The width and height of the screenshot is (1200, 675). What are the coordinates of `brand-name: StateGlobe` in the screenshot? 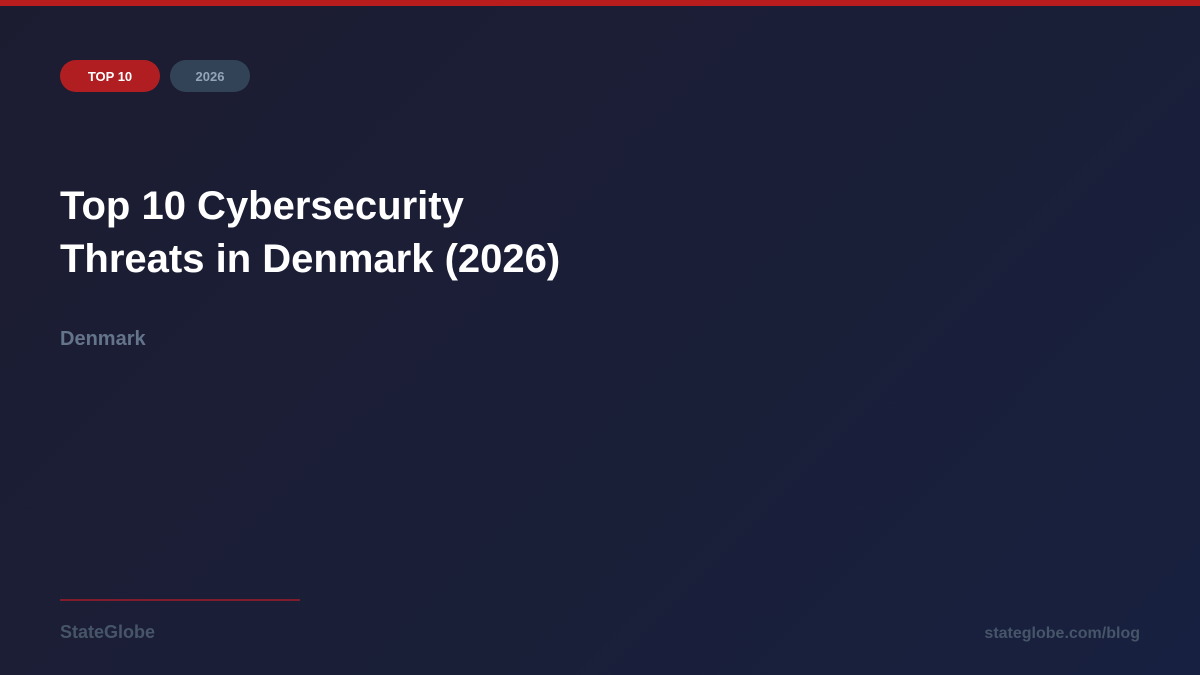 It's located at (108, 632).